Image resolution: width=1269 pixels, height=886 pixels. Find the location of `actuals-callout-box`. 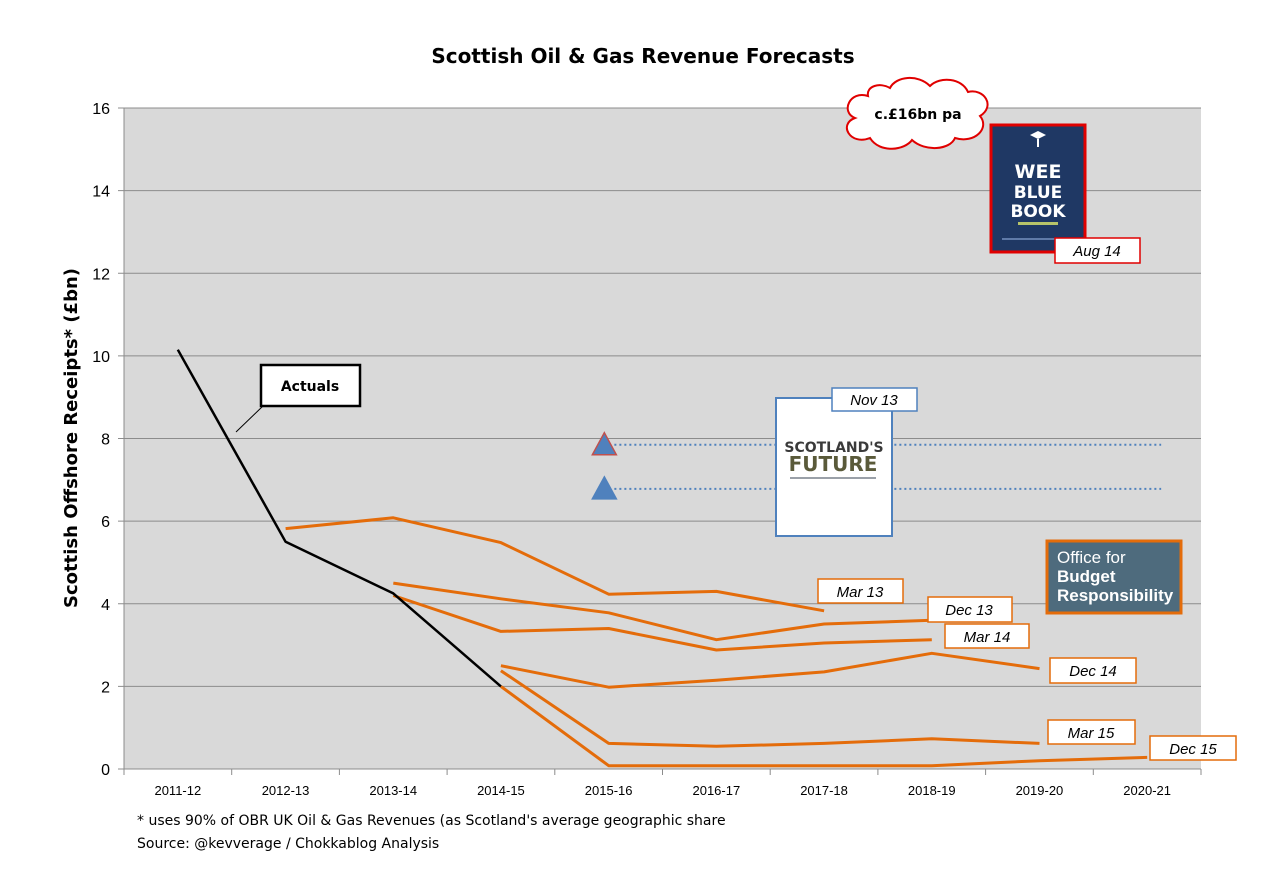

actuals-callout-box is located at coordinates (310, 385).